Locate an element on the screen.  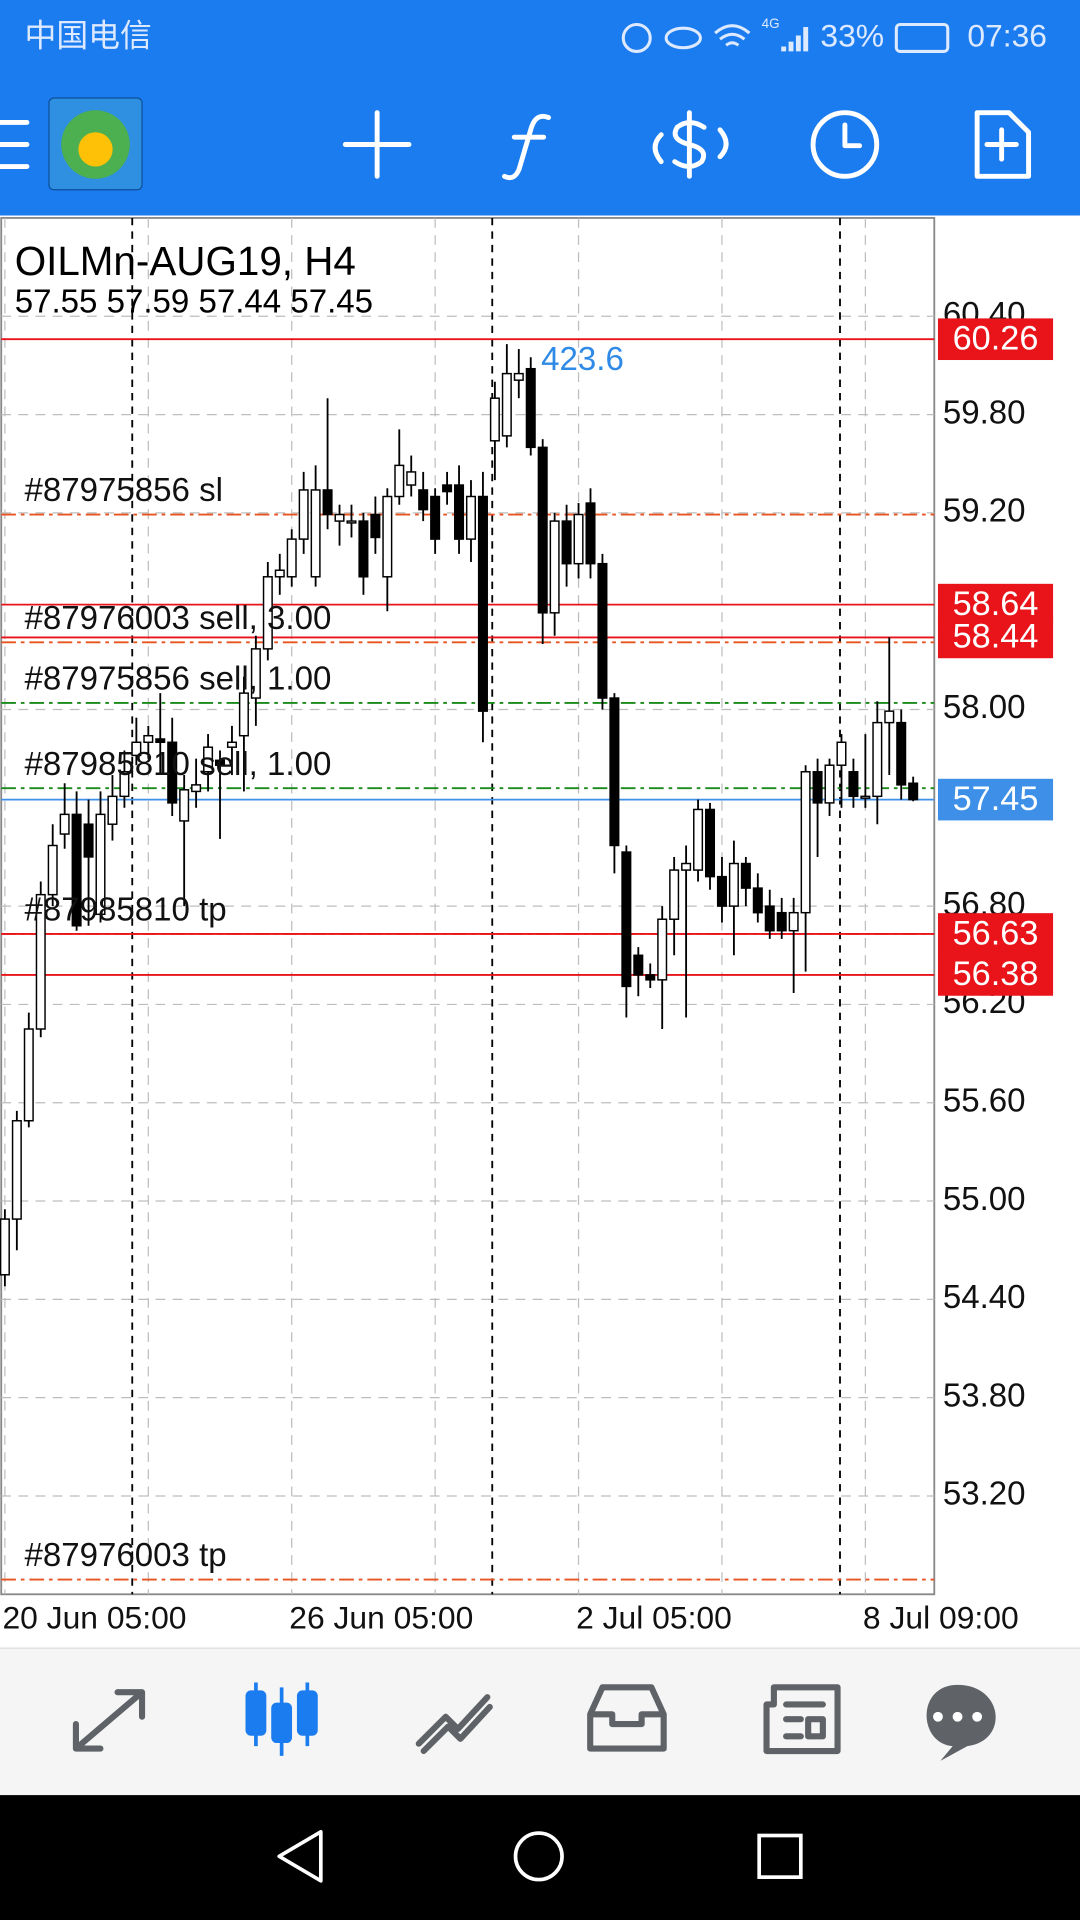
home-button is located at coordinates (538, 1856).